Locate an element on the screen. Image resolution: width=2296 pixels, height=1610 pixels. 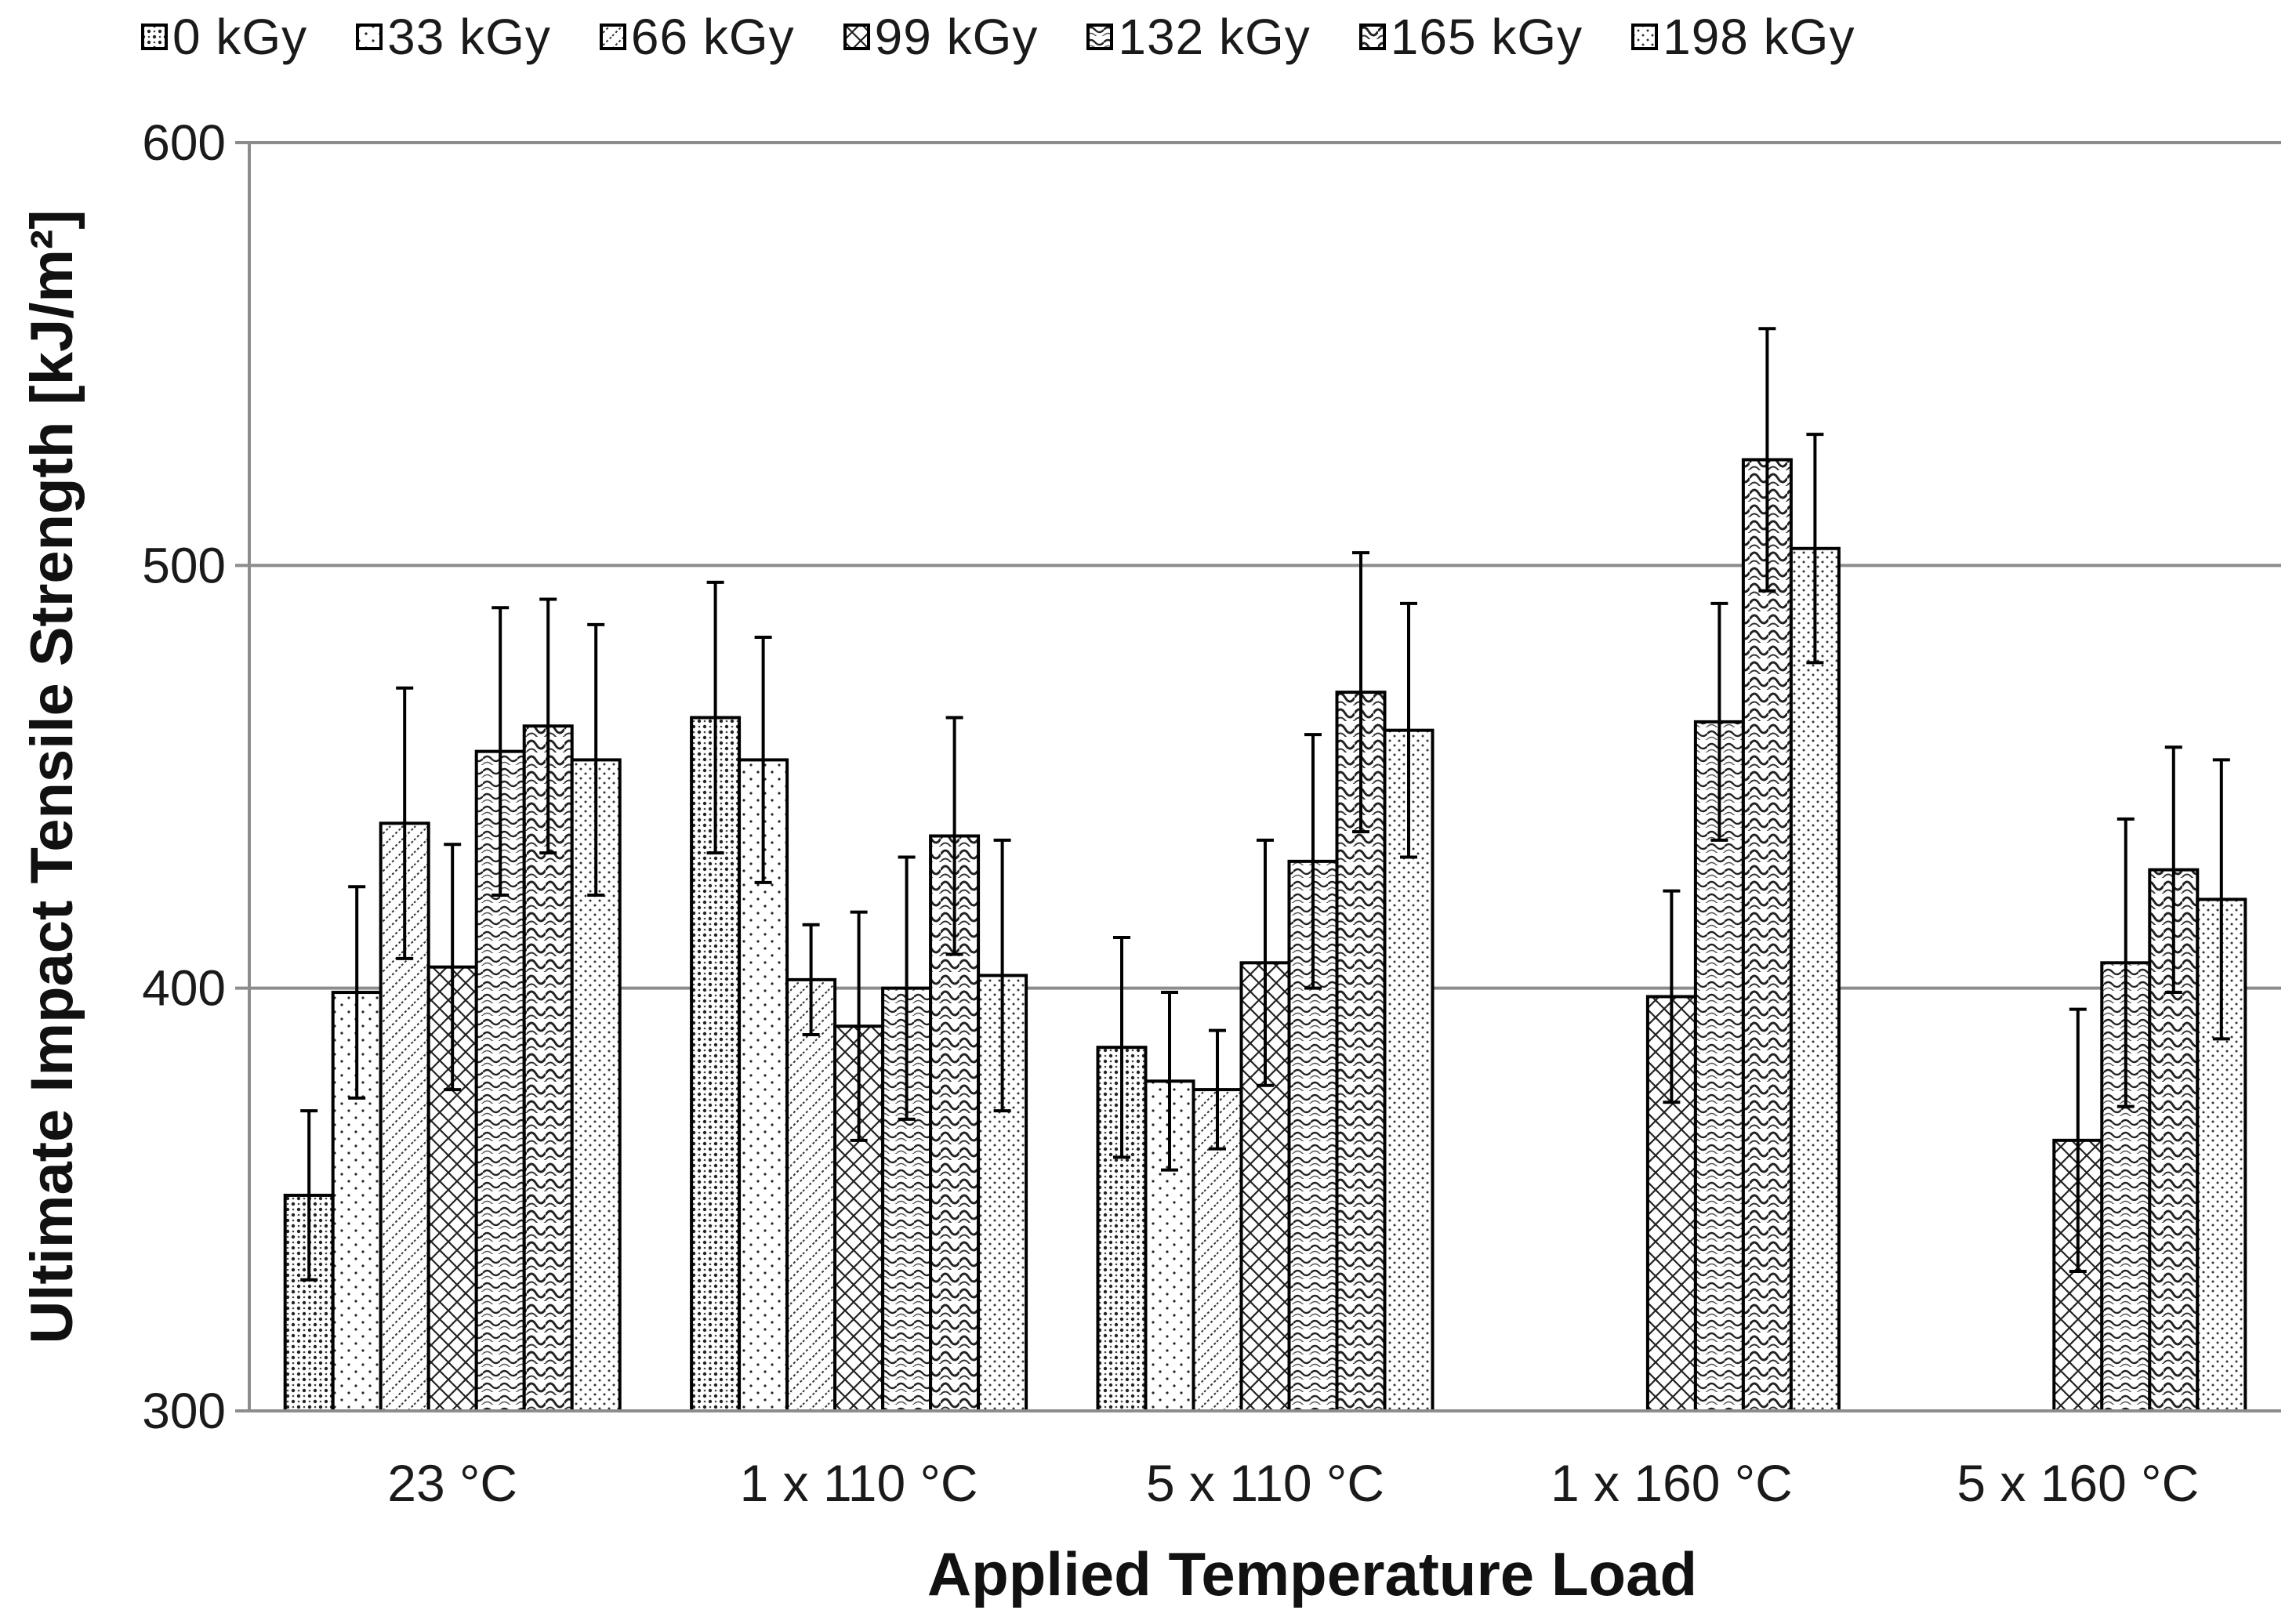
y-tick-label: 500 is located at coordinates (184, 565).